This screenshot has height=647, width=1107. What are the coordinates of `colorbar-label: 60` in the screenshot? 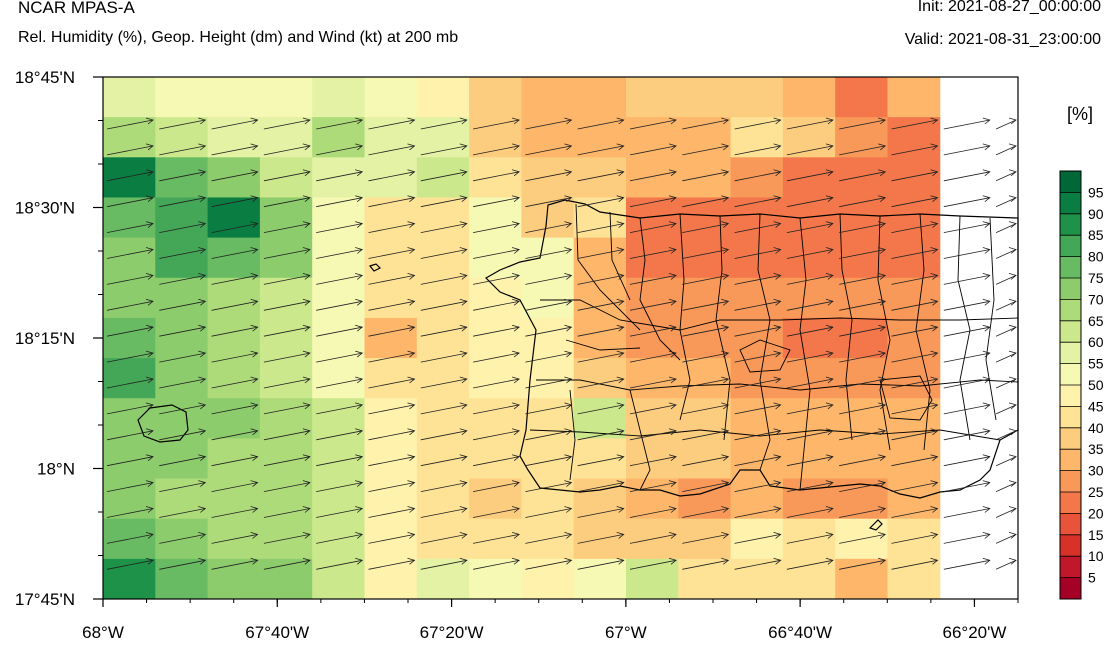 It's located at (1096, 342).